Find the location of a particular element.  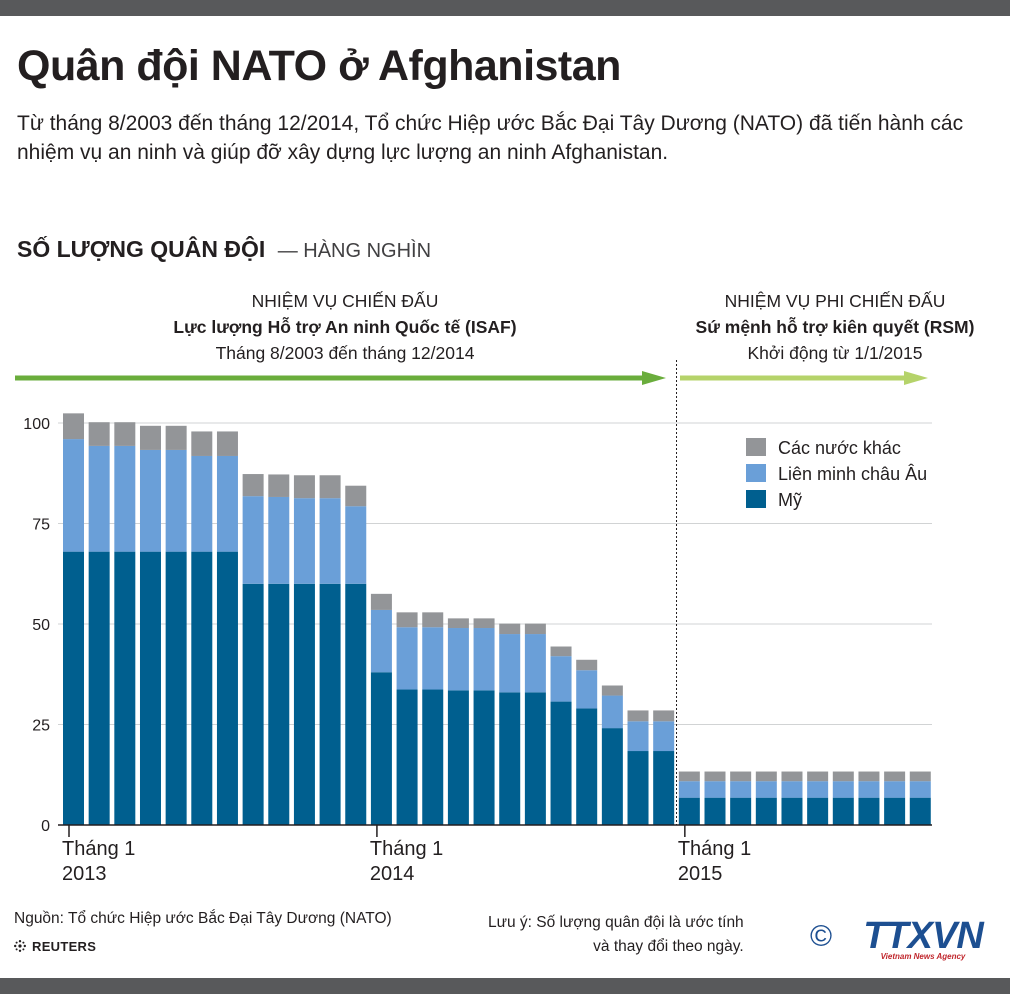

mission-arrow-isaf-shaft is located at coordinates (329, 378).